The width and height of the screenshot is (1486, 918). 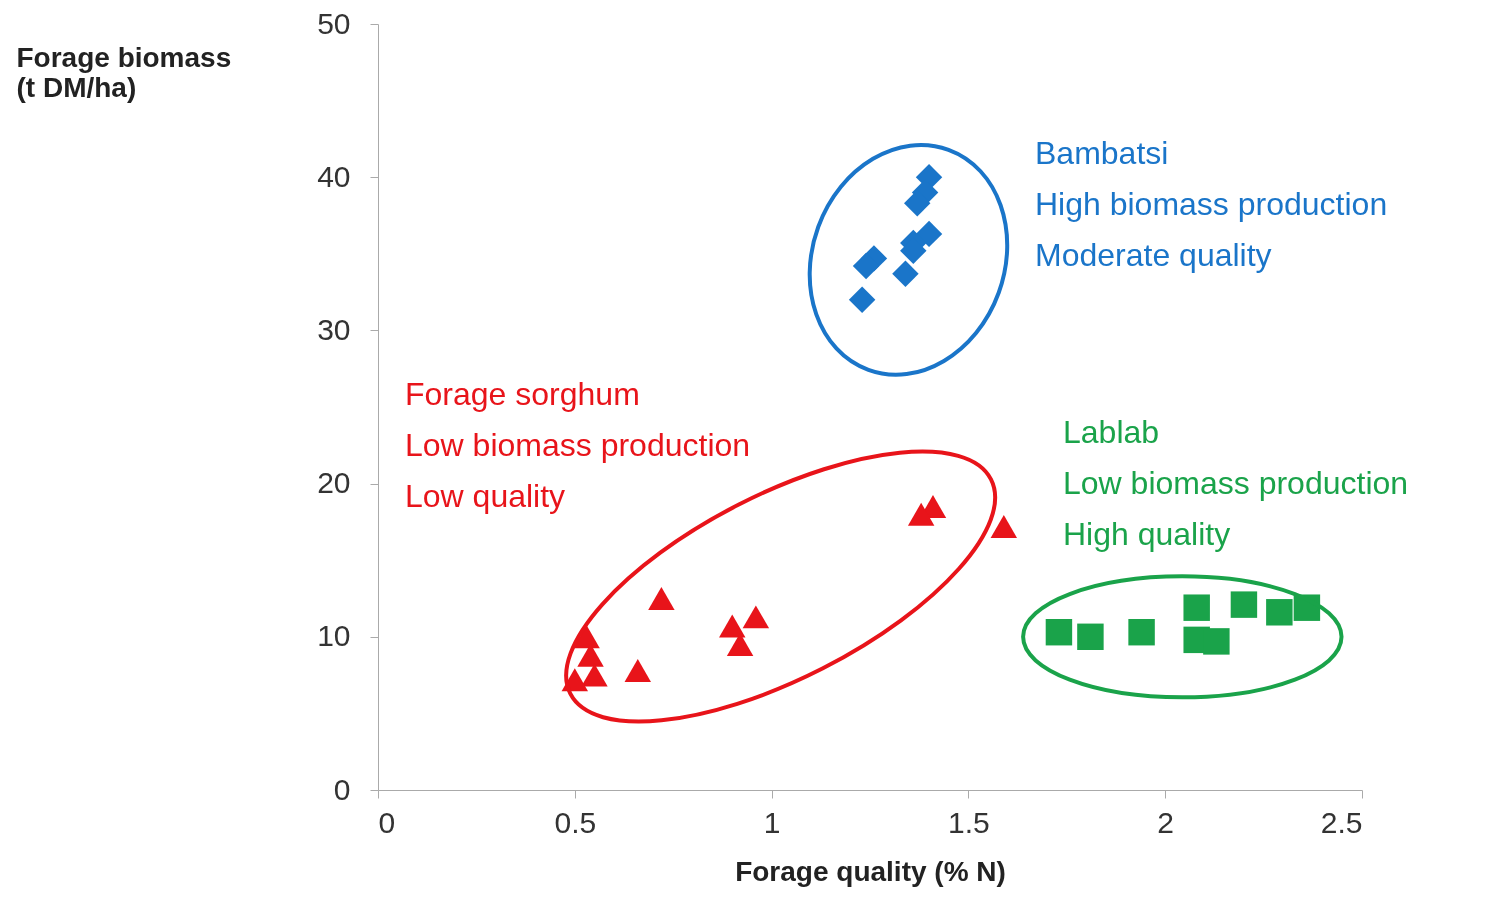 I want to click on annotation: High biomass production Moderate quality, so click(x=1211, y=229).